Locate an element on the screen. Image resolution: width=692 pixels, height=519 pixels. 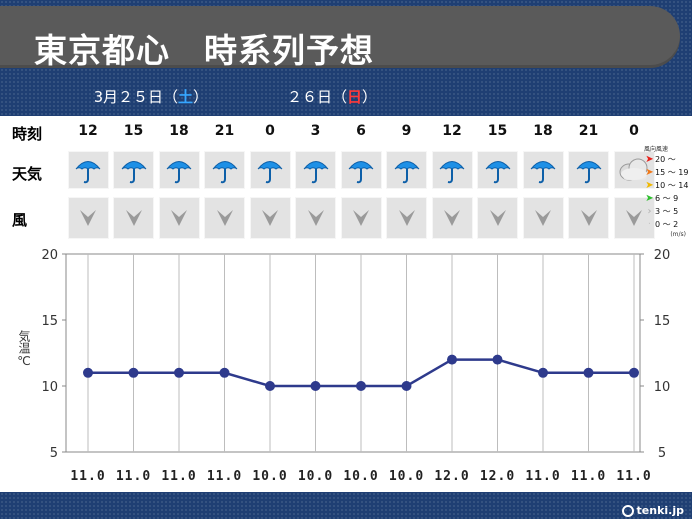
legend-label: 20 ～ is located at coordinates (665, 159).